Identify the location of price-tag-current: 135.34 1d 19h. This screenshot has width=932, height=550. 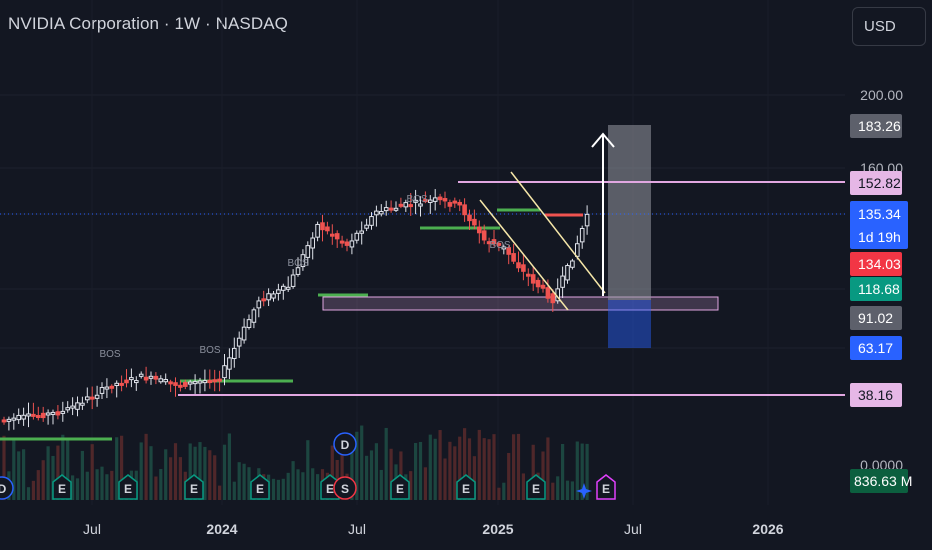
(879, 225).